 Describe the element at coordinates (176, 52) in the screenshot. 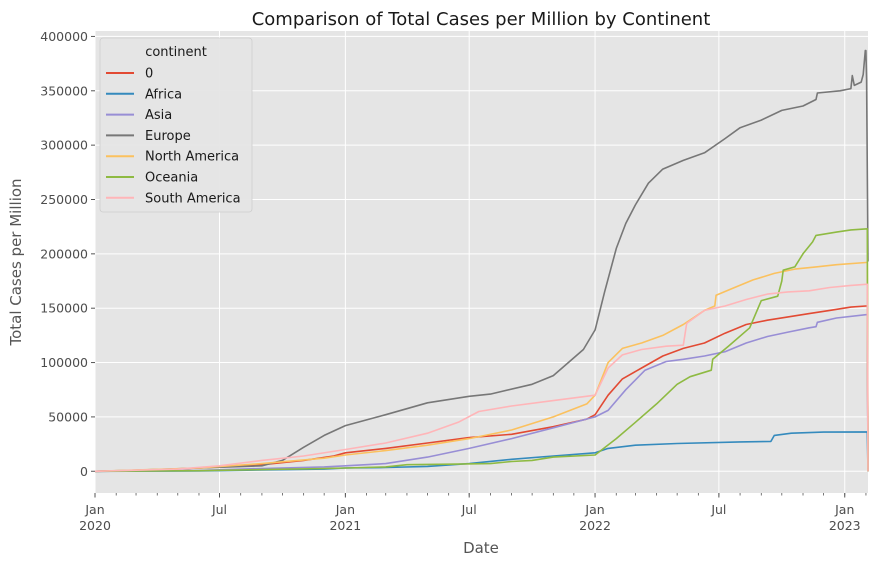

I see `legend-title: continent` at that location.